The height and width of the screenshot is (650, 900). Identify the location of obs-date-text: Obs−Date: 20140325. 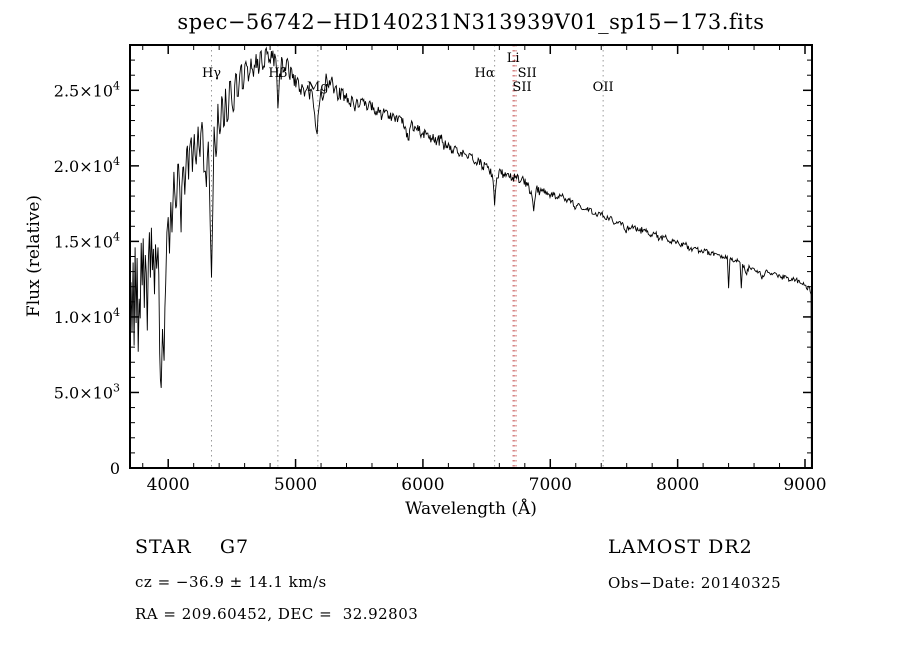
(695, 583).